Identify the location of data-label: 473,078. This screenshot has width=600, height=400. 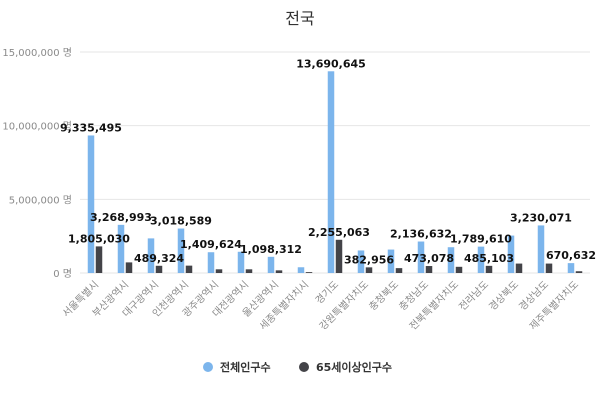
(429, 258).